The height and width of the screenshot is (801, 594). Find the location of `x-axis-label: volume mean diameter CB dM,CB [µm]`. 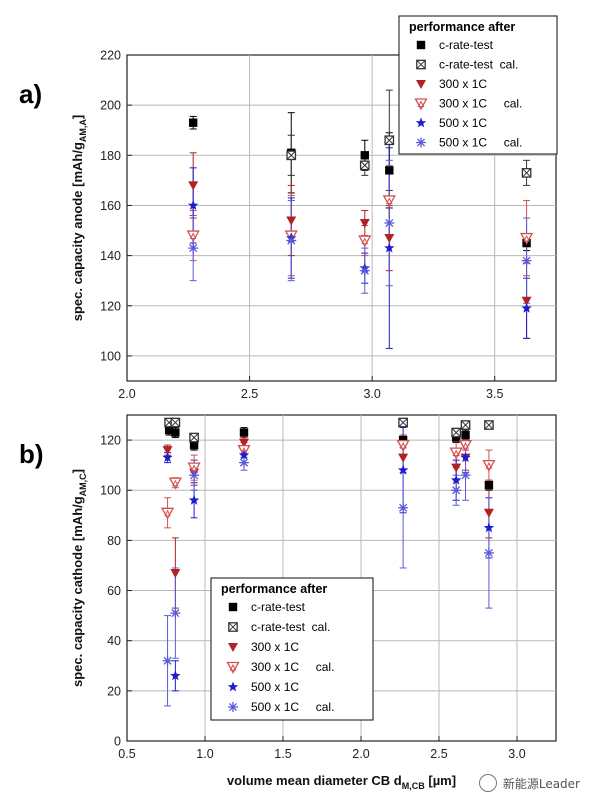

x-axis-label: volume mean diameter CB dM,CB [µm] is located at coordinates (341, 782).